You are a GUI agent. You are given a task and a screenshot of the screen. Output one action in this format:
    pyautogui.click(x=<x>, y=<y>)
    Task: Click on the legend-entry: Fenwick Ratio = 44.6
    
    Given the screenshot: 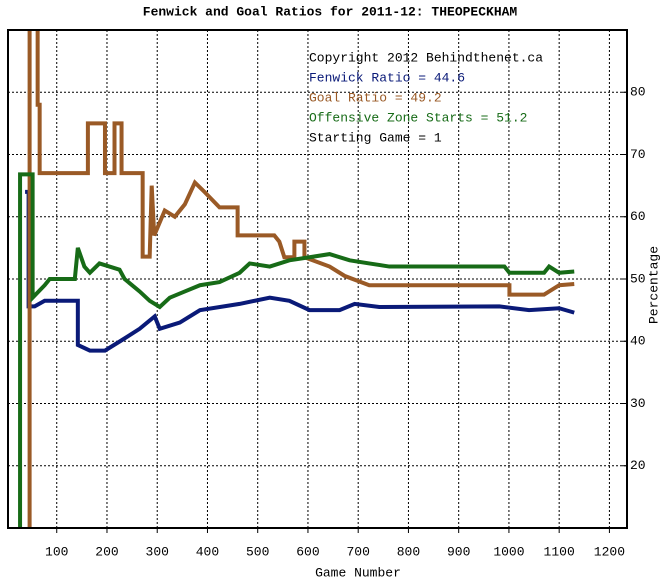 What is the action you would take?
    pyautogui.click(x=387, y=77)
    